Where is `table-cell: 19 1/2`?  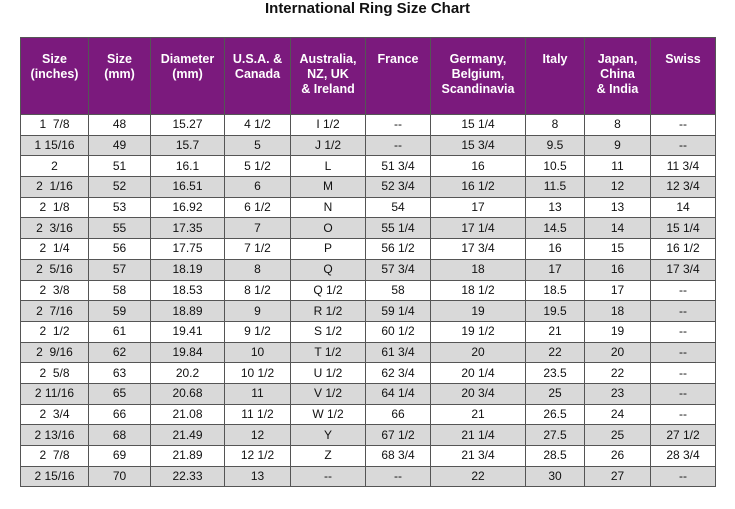
table-cell: 19 1/2 is located at coordinates (478, 331).